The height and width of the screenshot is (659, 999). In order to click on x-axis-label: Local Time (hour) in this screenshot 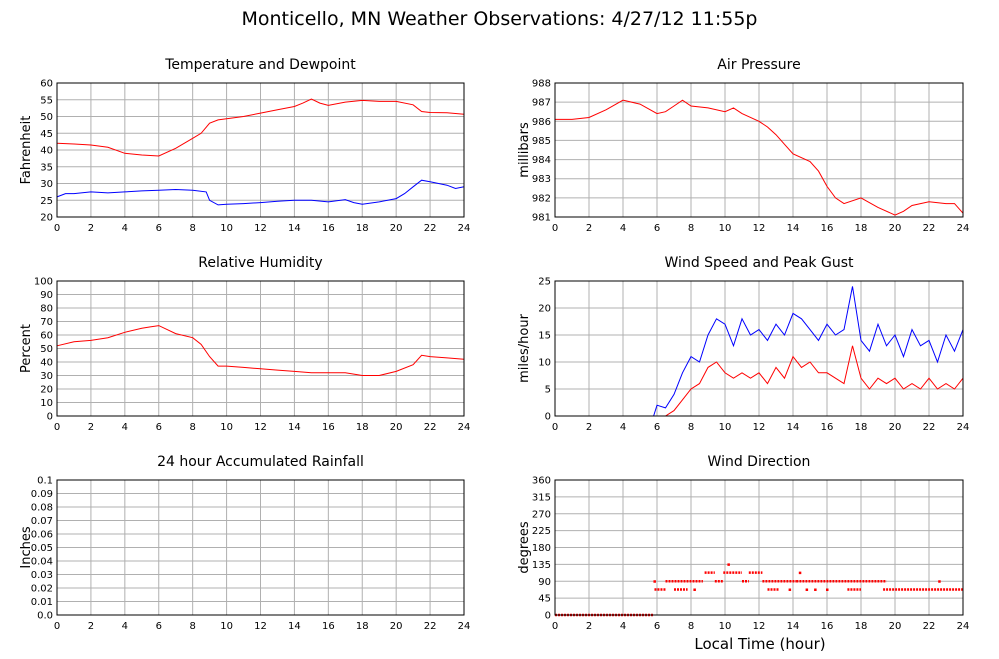, I will do `click(759, 644)`.